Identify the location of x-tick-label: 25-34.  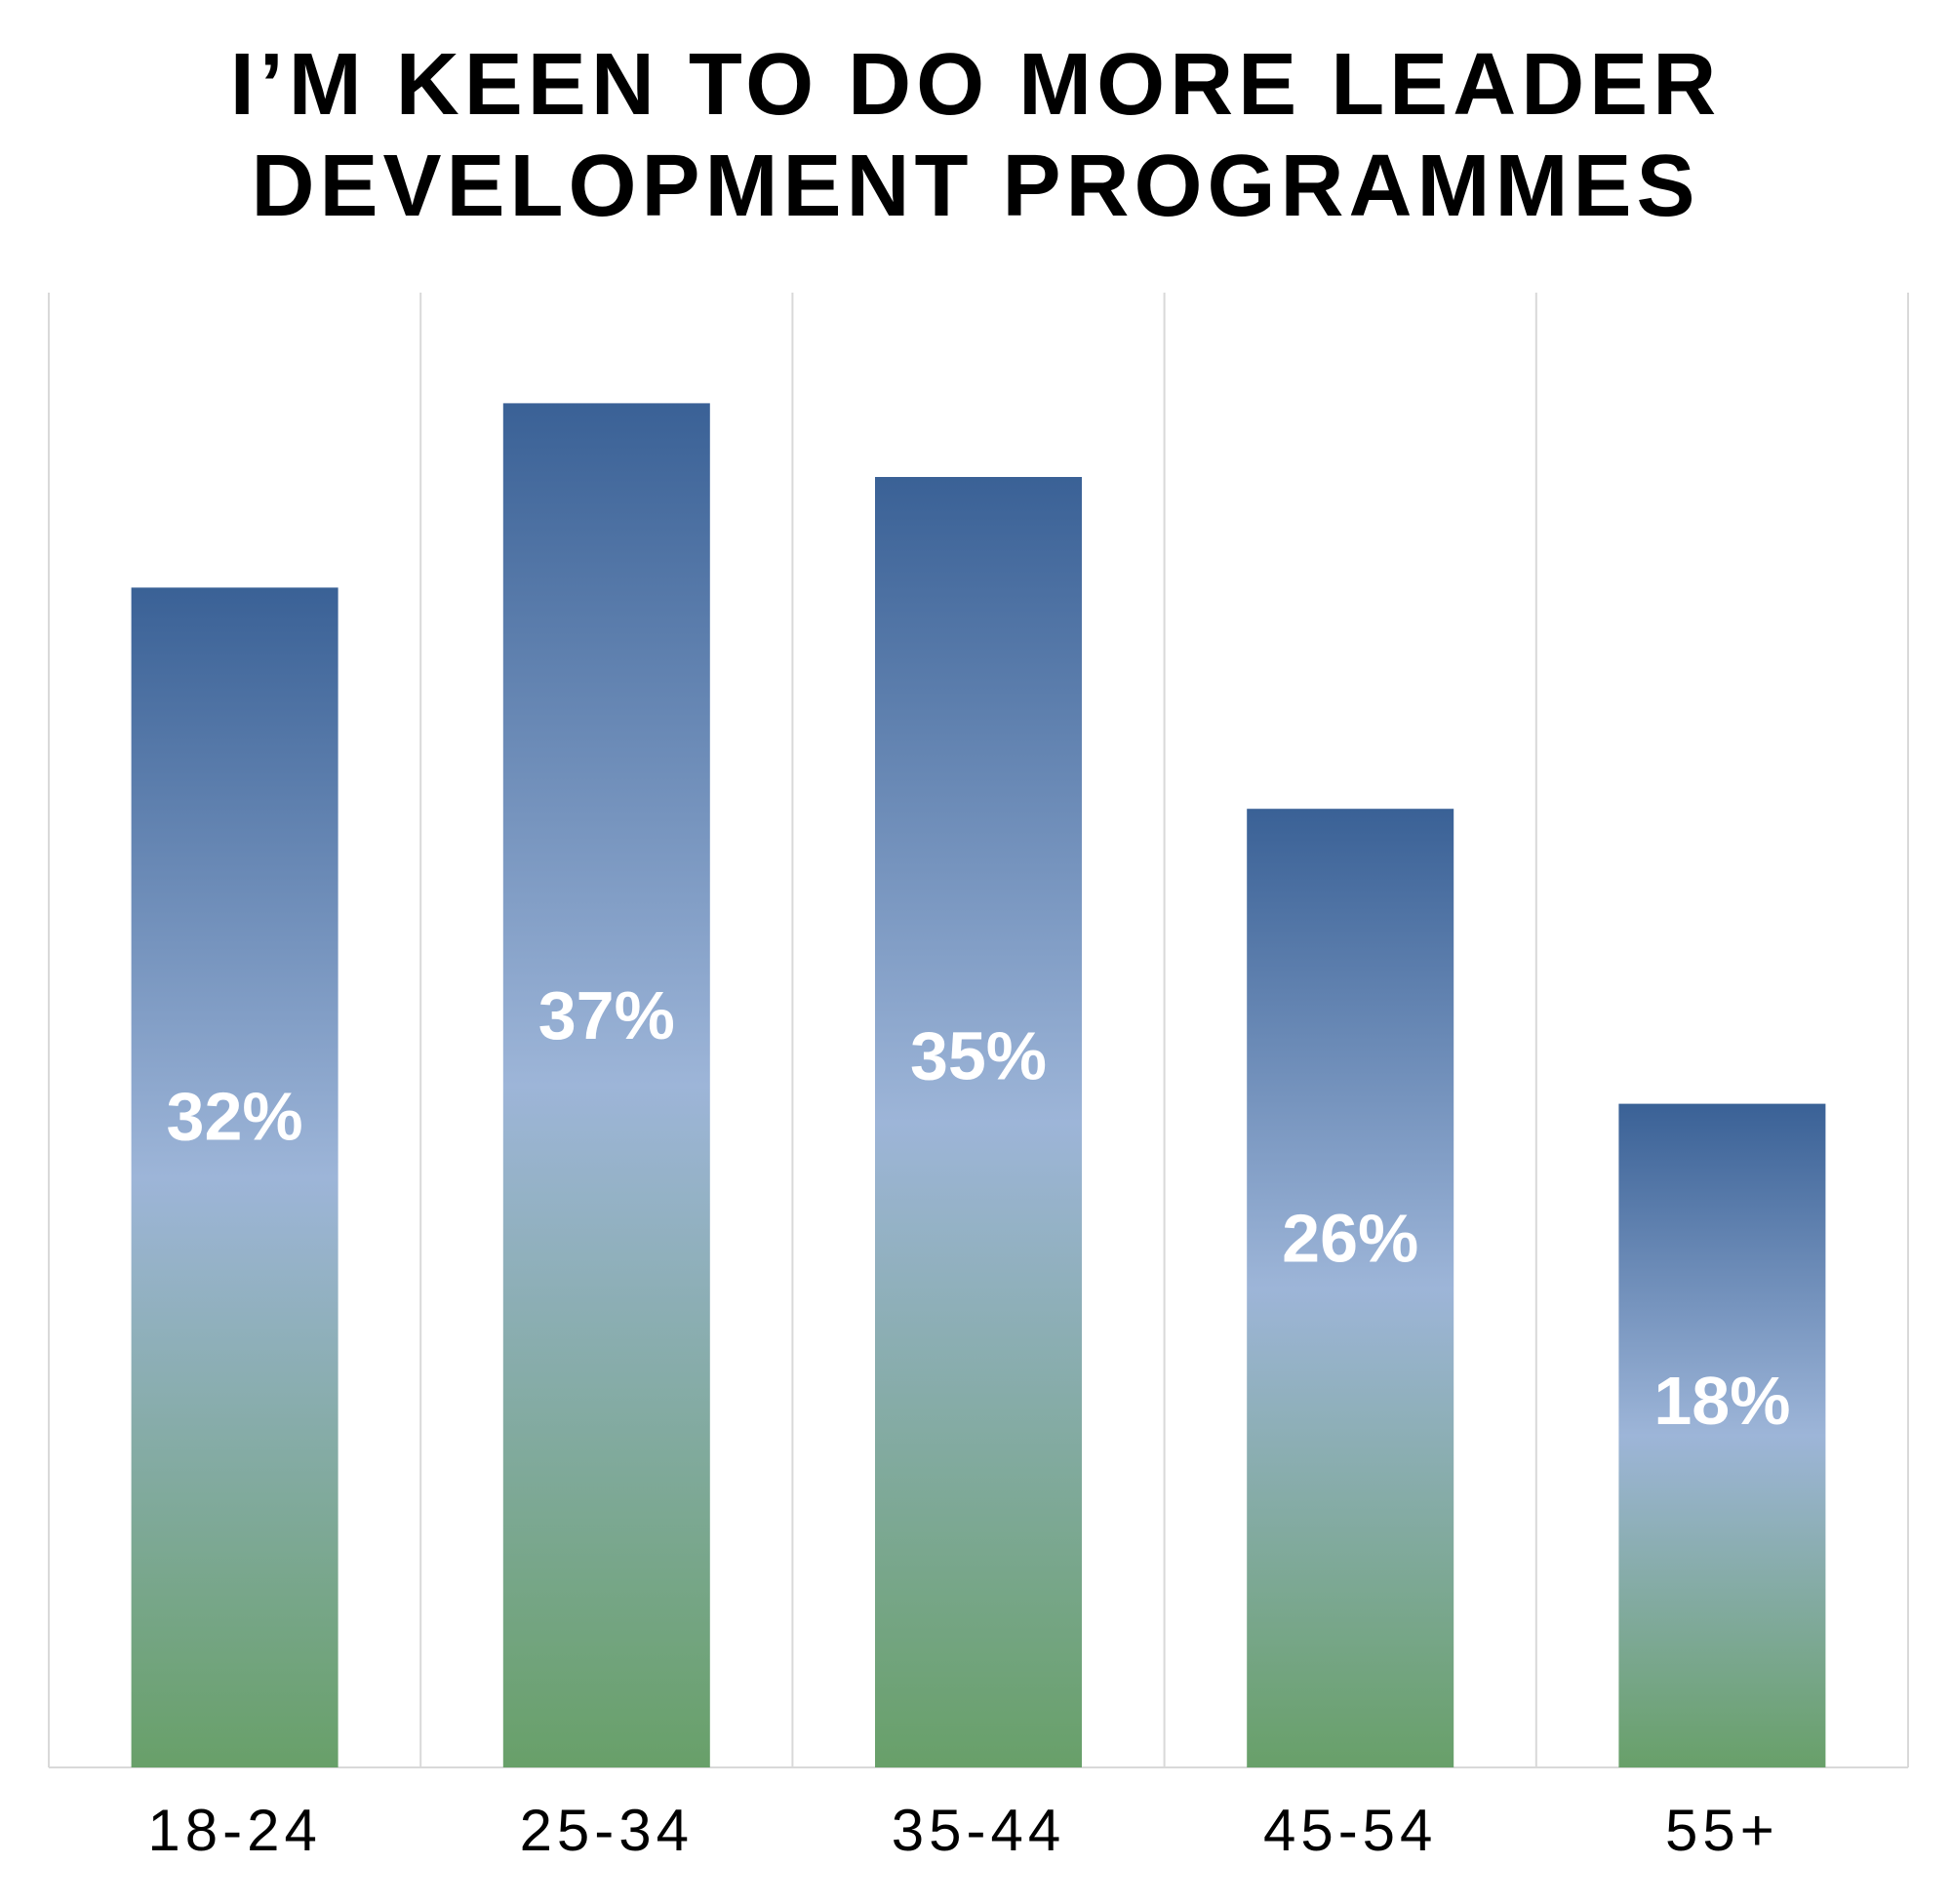
(607, 1830).